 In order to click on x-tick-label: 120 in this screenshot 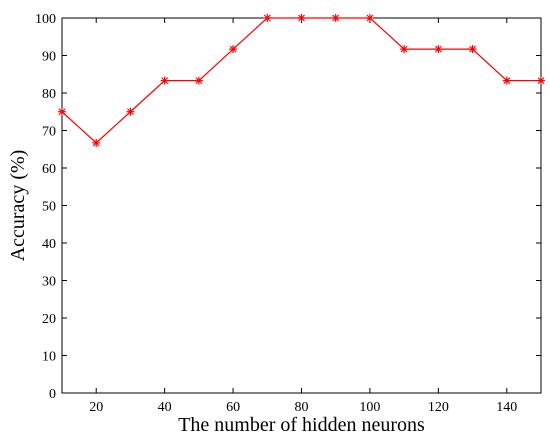, I will do `click(438, 407)`.